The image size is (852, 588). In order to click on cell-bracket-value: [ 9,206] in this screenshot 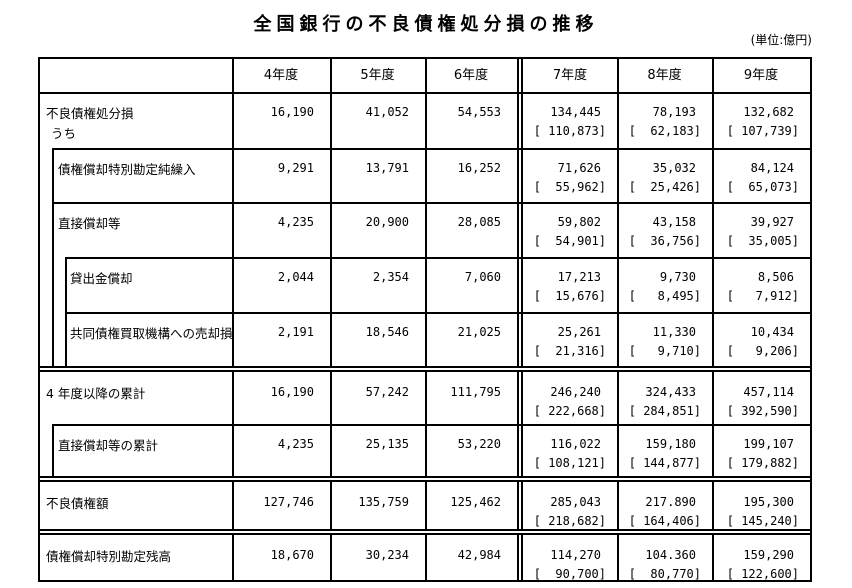, I will do `click(762, 351)`.